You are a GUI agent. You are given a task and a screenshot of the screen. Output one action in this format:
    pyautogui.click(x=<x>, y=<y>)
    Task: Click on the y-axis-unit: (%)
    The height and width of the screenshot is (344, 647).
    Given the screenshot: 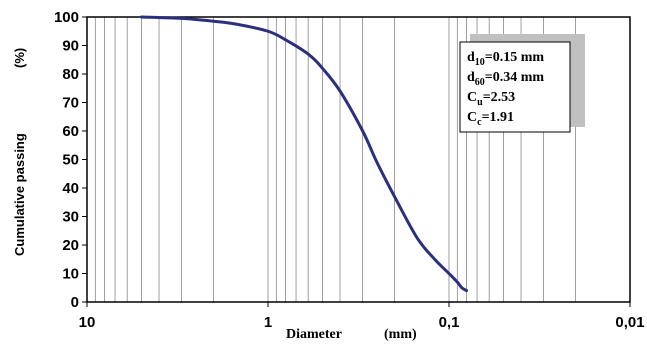 What is the action you would take?
    pyautogui.click(x=19, y=58)
    